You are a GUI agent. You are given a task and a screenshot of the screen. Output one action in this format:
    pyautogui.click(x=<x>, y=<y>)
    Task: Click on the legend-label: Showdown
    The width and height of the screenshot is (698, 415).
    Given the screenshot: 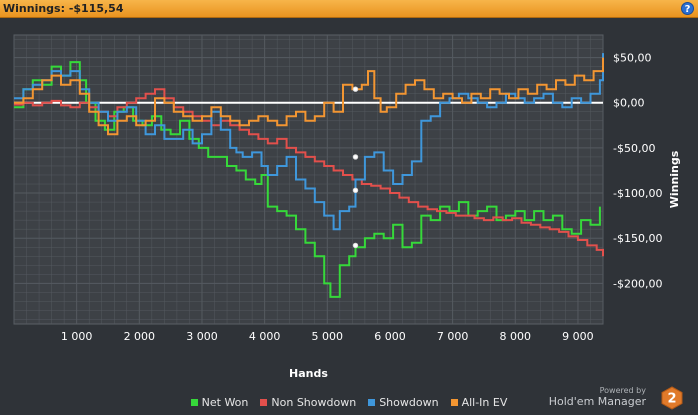 What is the action you would take?
    pyautogui.click(x=409, y=402)
    